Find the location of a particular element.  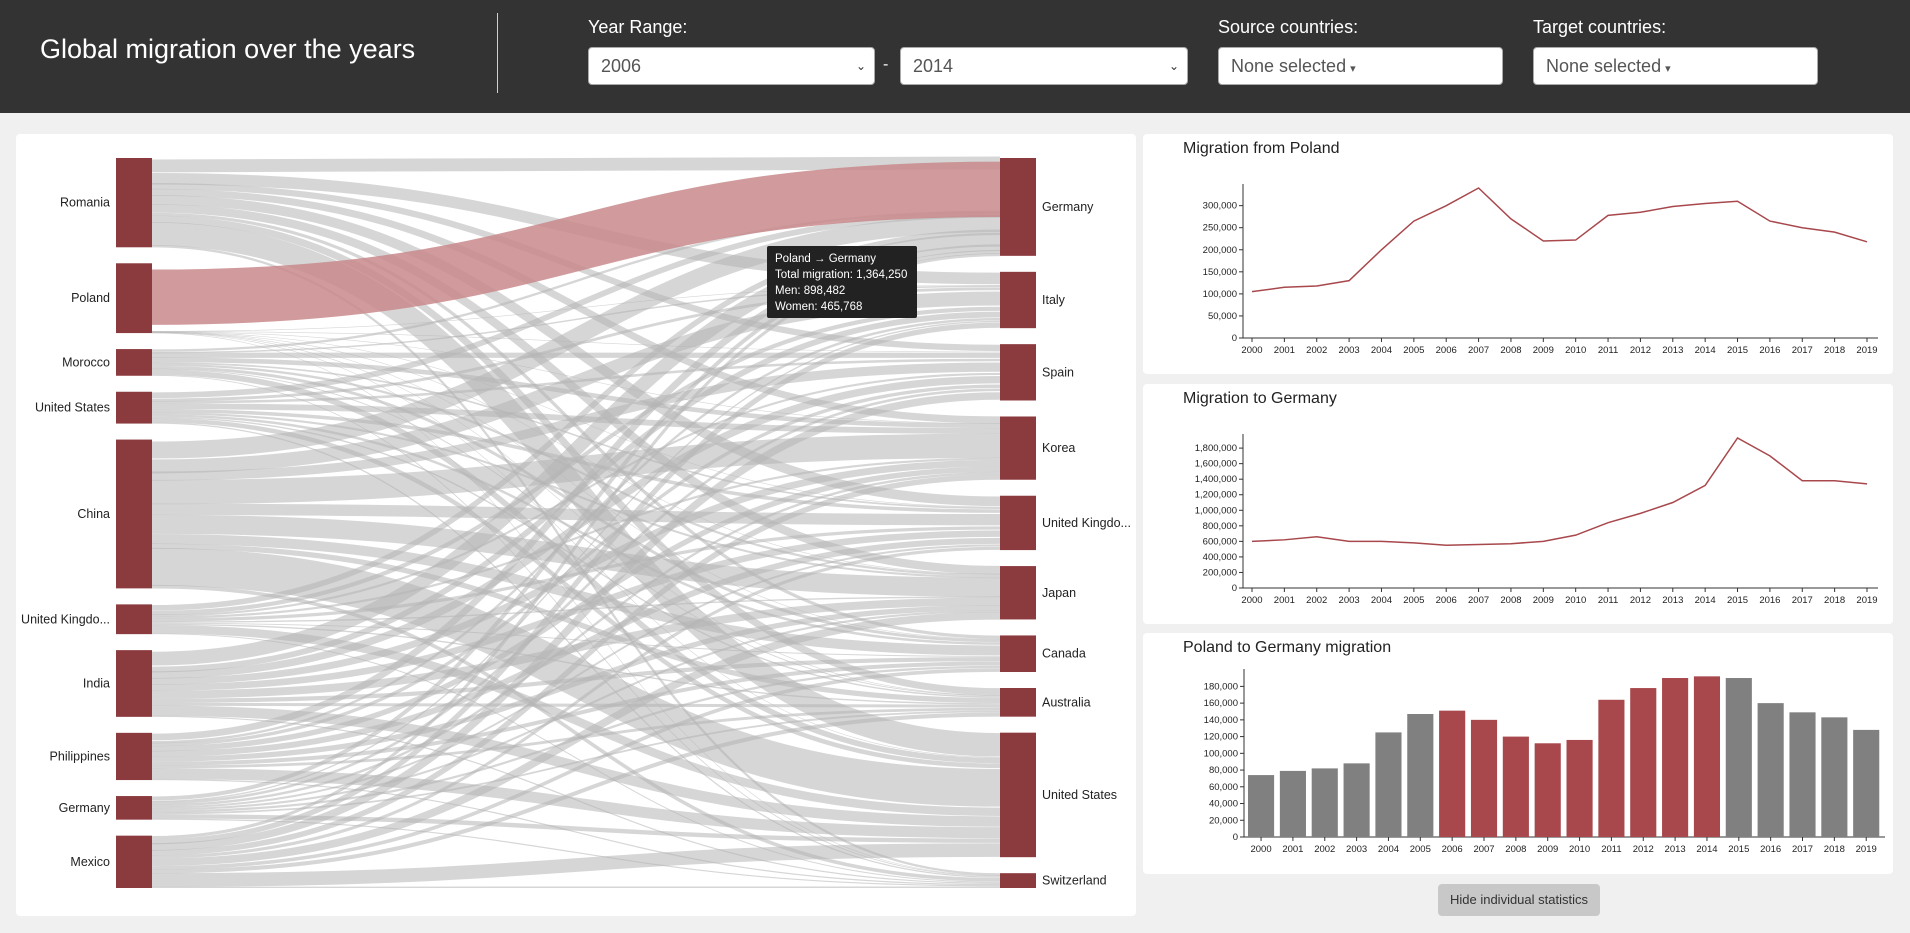

source-countries-dropdown: None selected ▾ is located at coordinates (1360, 66).